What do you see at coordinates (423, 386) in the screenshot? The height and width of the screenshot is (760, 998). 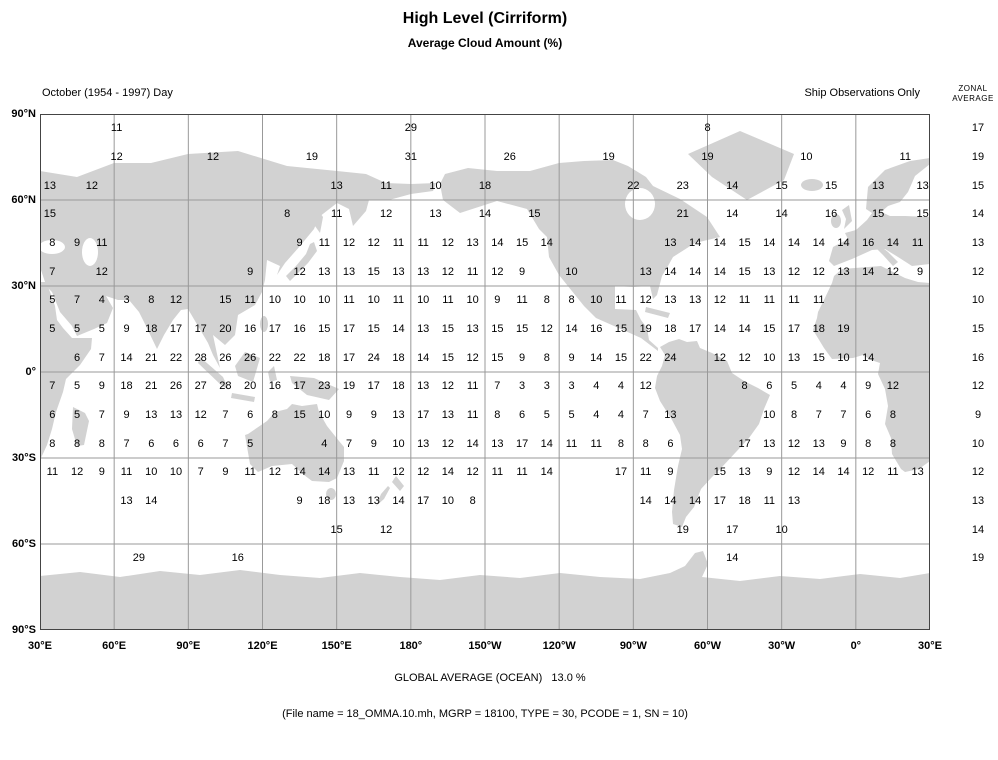 I see `cell-value-5S-155: 13` at bounding box center [423, 386].